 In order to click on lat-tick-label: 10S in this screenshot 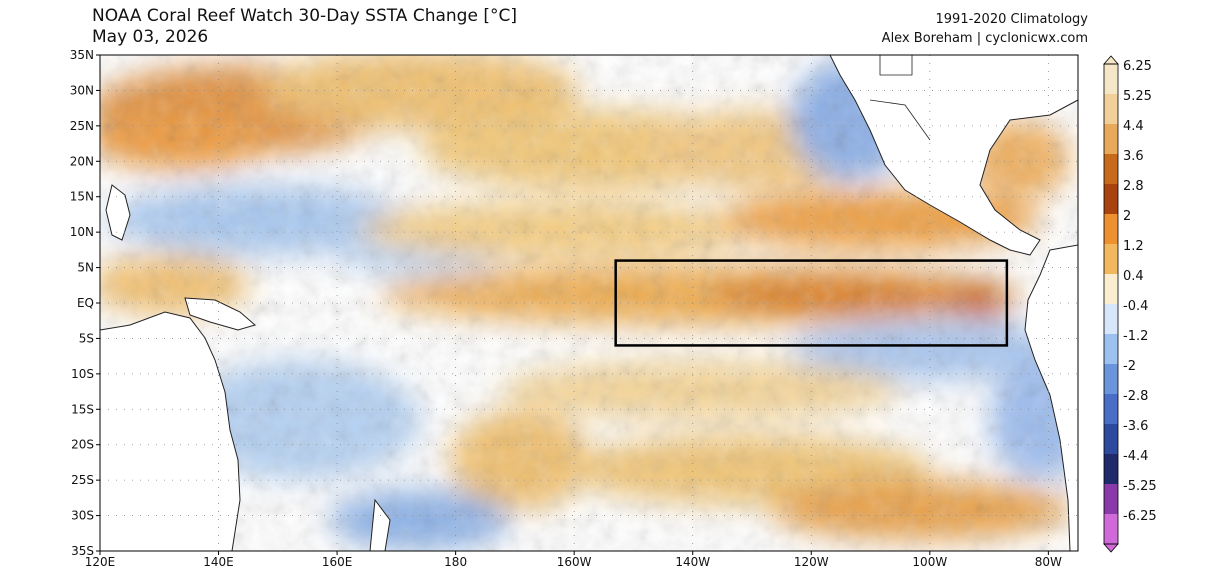, I will do `click(82, 374)`.